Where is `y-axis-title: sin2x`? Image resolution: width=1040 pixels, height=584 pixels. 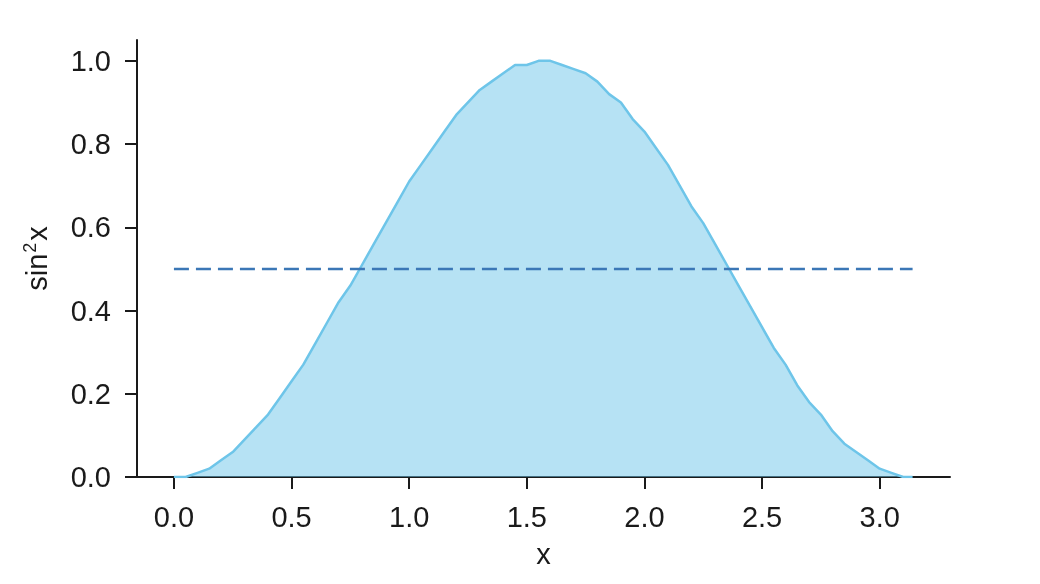
y-axis-title: sin2x is located at coordinates (36, 258).